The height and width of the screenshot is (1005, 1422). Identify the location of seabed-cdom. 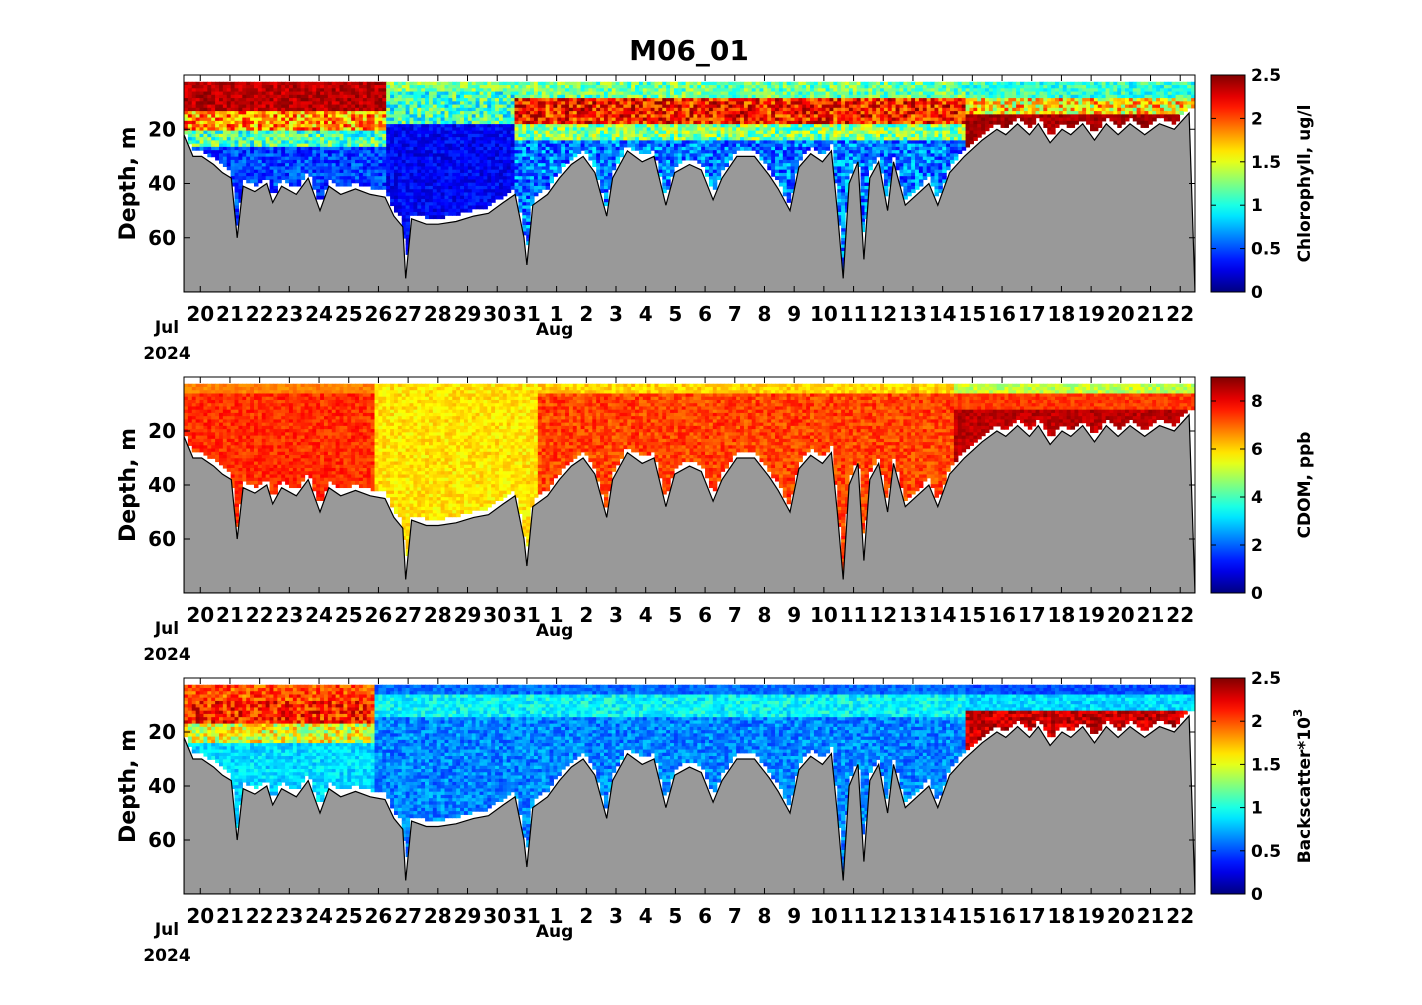
(689, 503).